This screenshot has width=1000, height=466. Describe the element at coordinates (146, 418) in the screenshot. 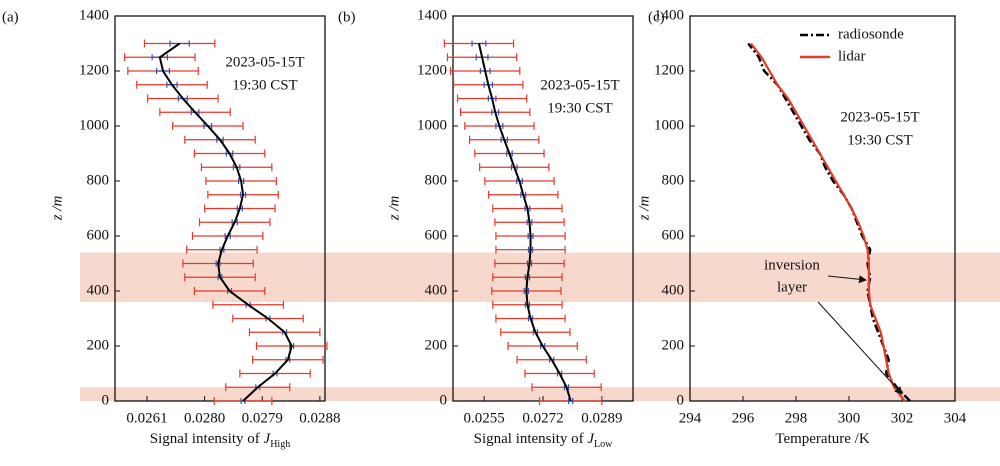

I see `x-tick-label: 0.0261` at that location.